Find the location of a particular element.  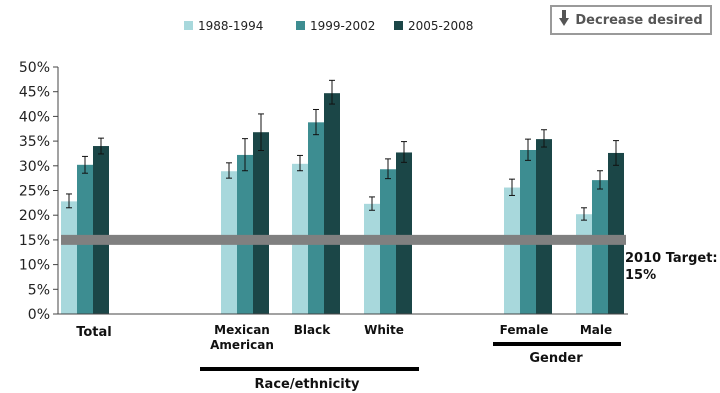

decrease-desired-note: Decrease desired is located at coordinates (631, 20).